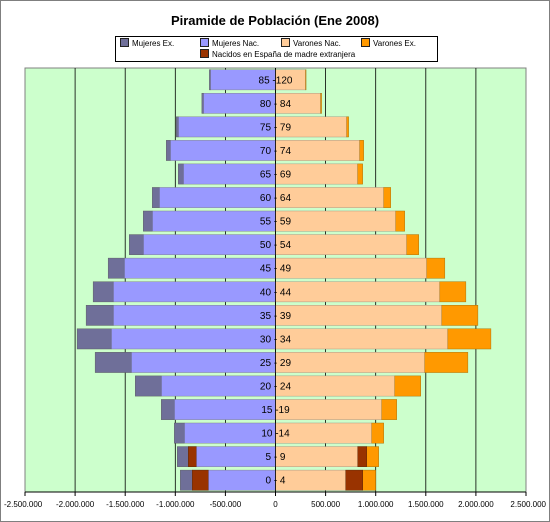 Image resolution: width=550 pixels, height=522 pixels. Describe the element at coordinates (153, 43) in the screenshot. I see `legend-label-mujeres-ex: Mujeres Ex.` at that location.